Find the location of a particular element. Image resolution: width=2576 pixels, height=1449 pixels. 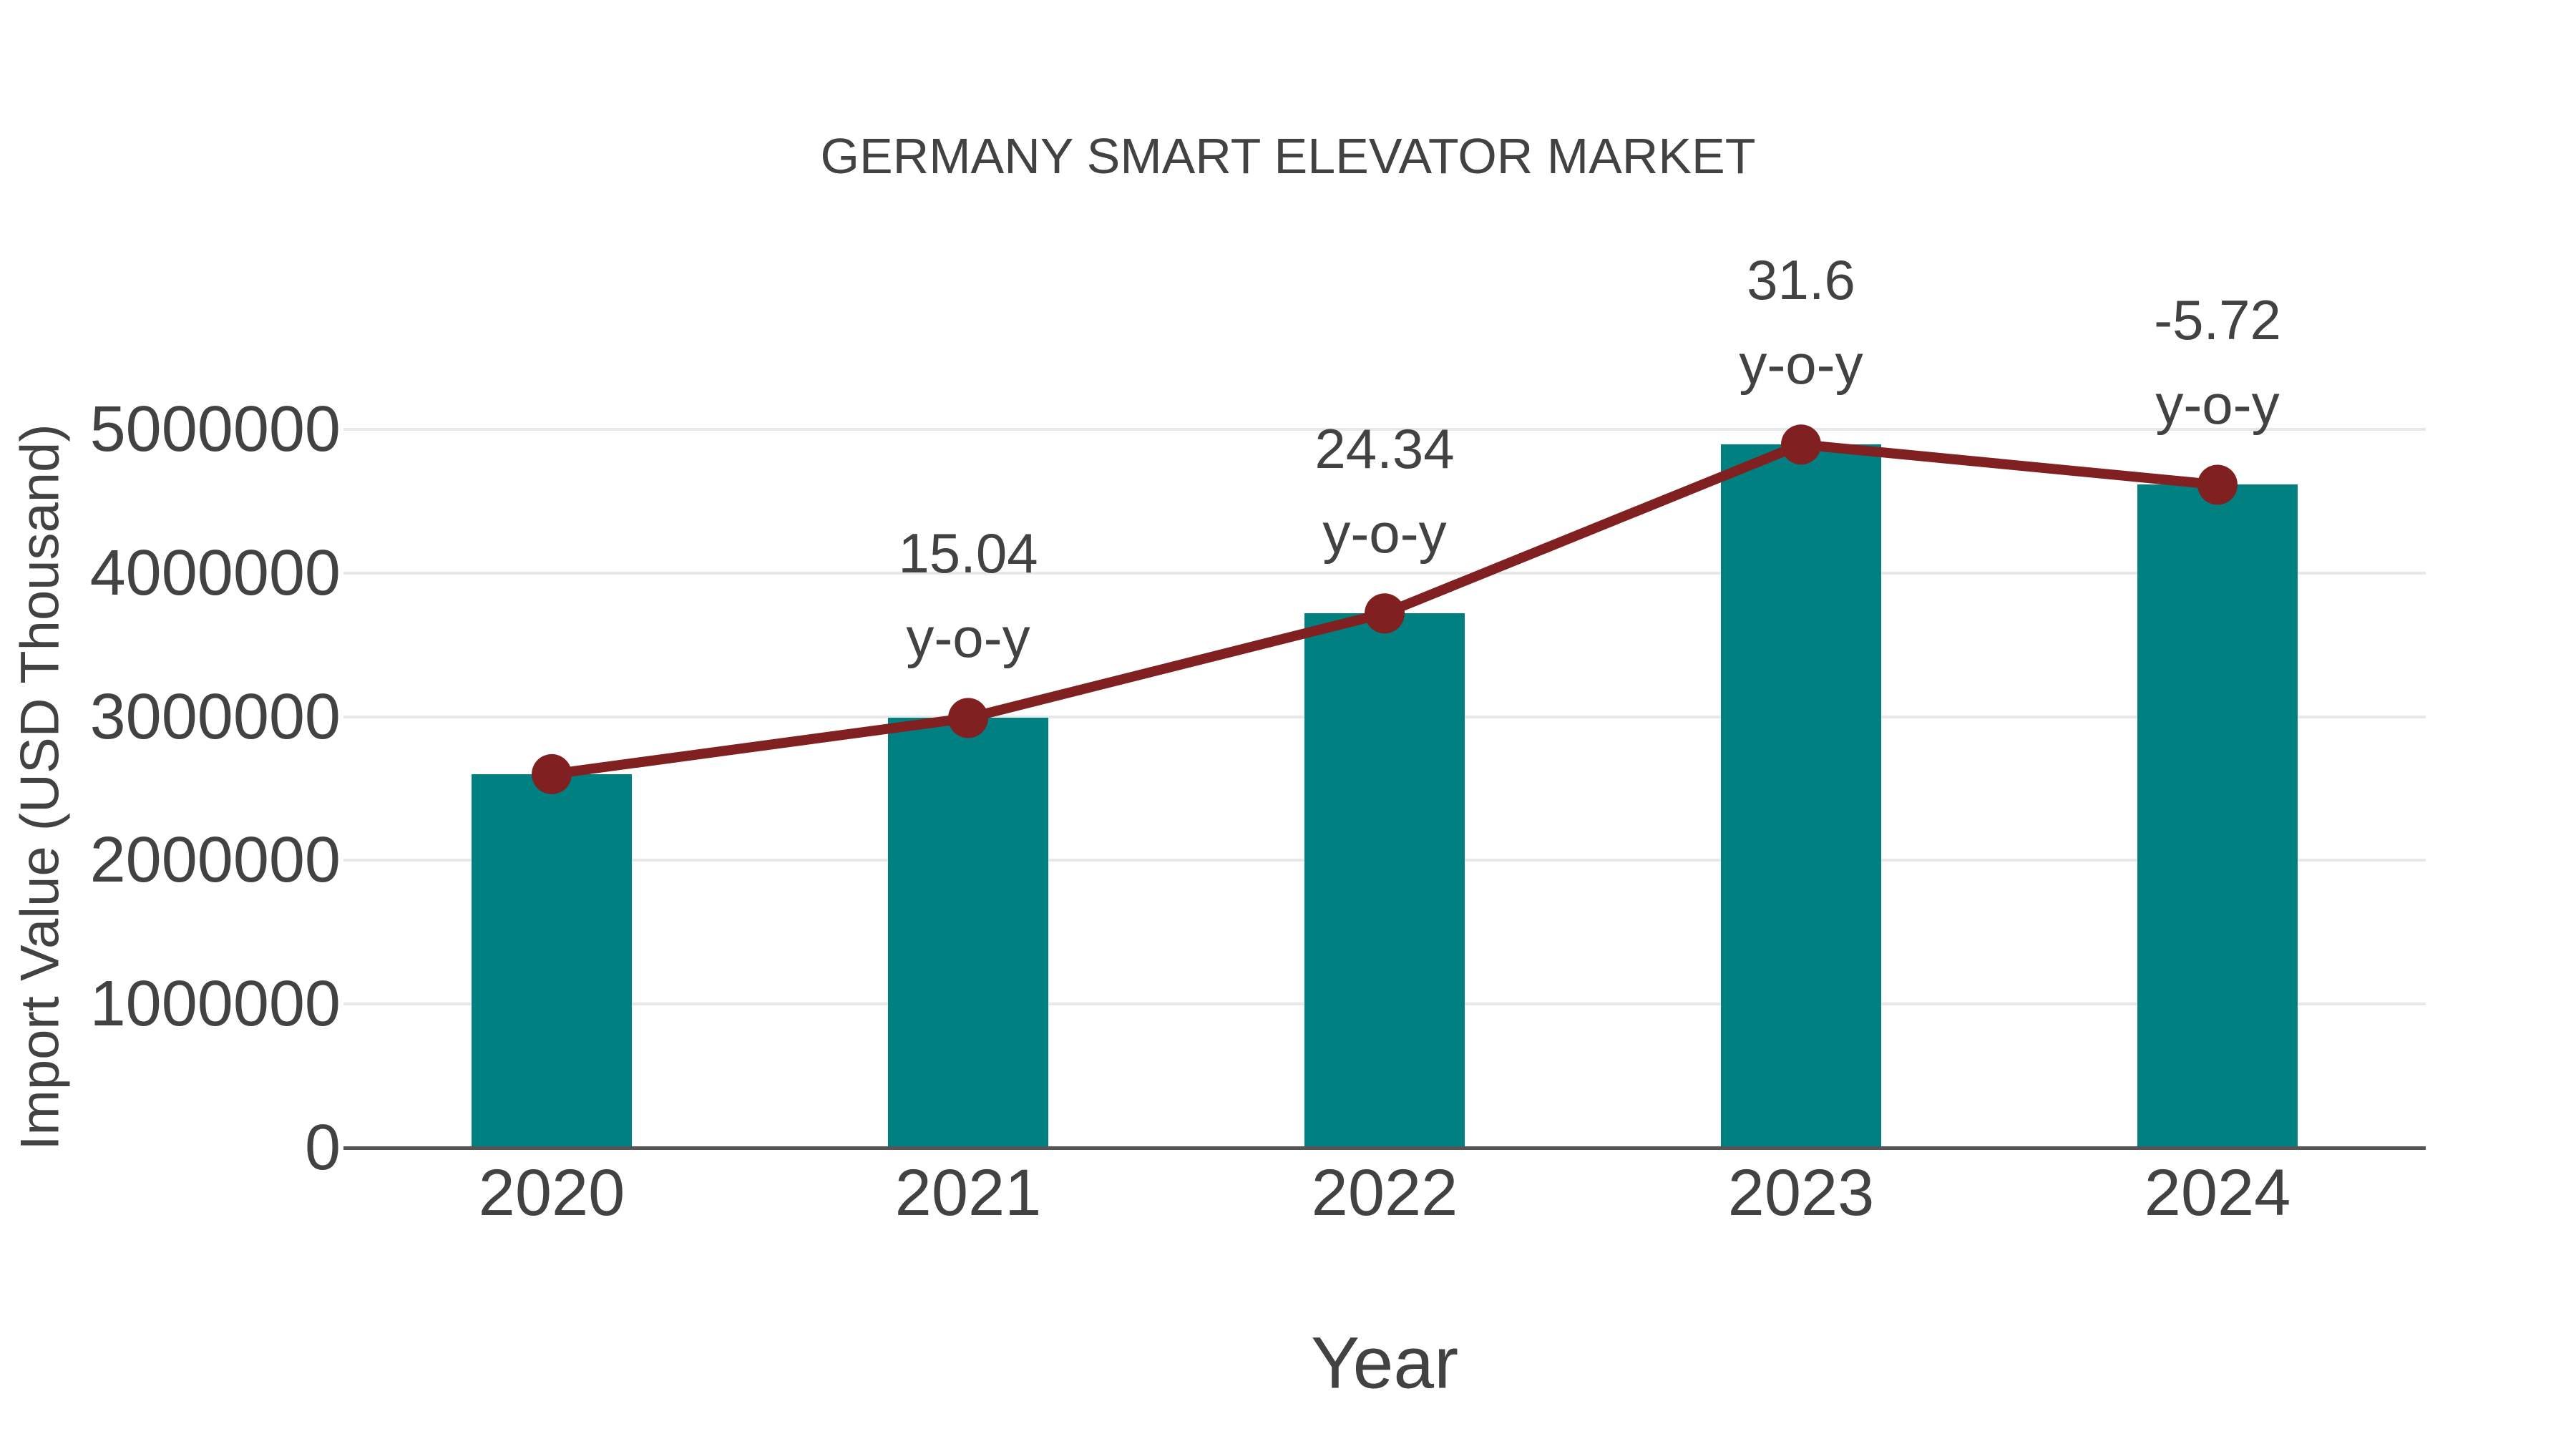

bar-2020 is located at coordinates (552, 961).